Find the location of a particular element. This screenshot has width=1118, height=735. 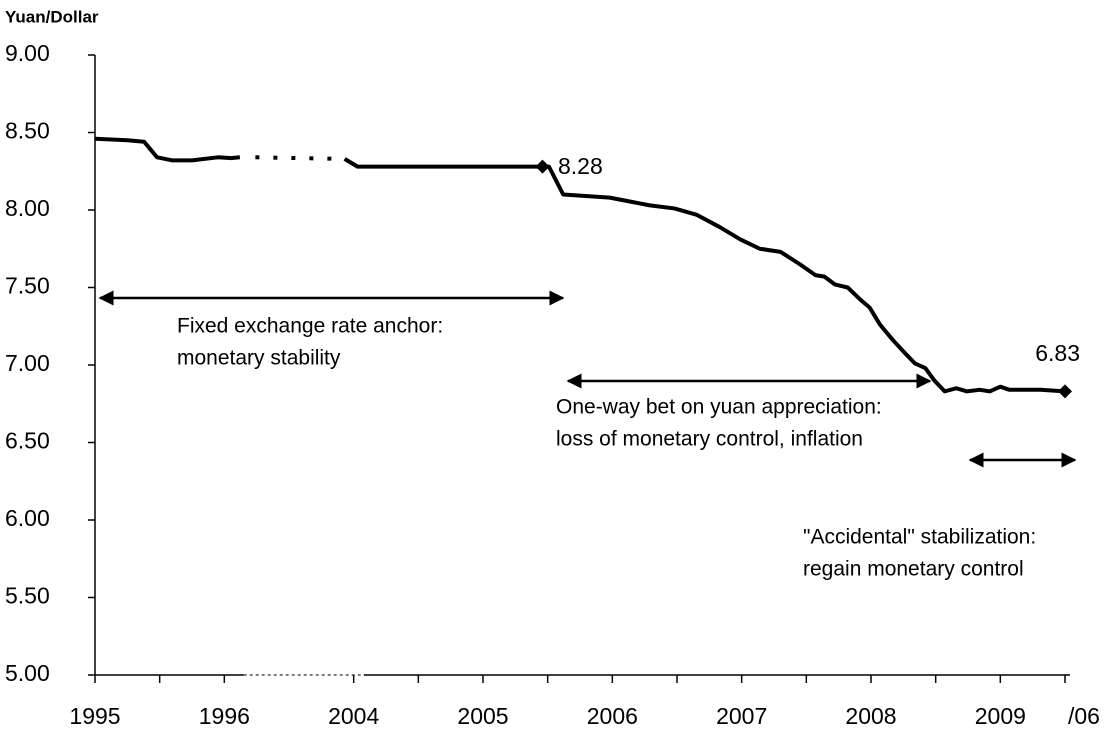

x-suffix: /06 is located at coordinates (1084, 716).